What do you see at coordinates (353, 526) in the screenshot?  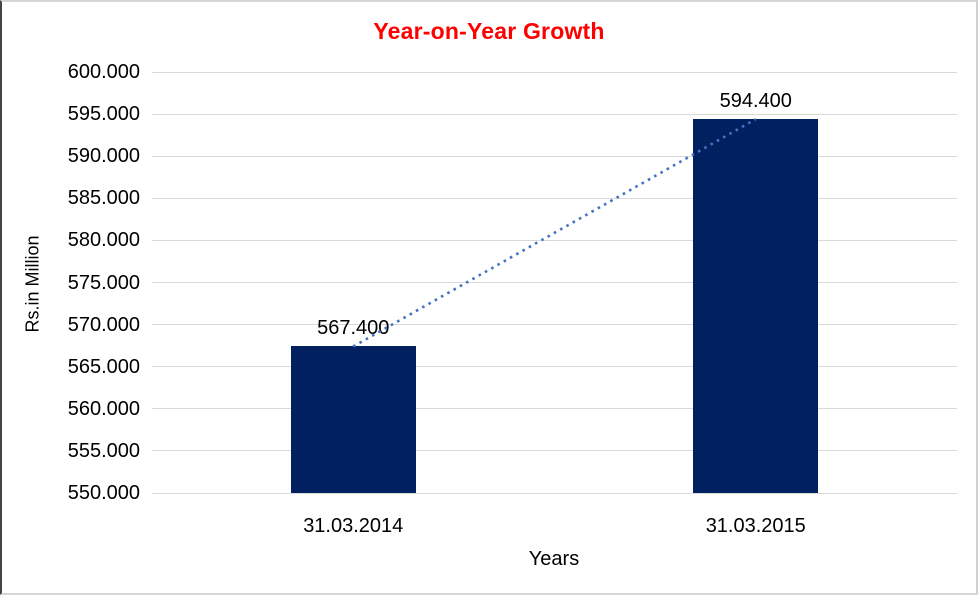 I see `x-tick-label: 31.03.2014` at bounding box center [353, 526].